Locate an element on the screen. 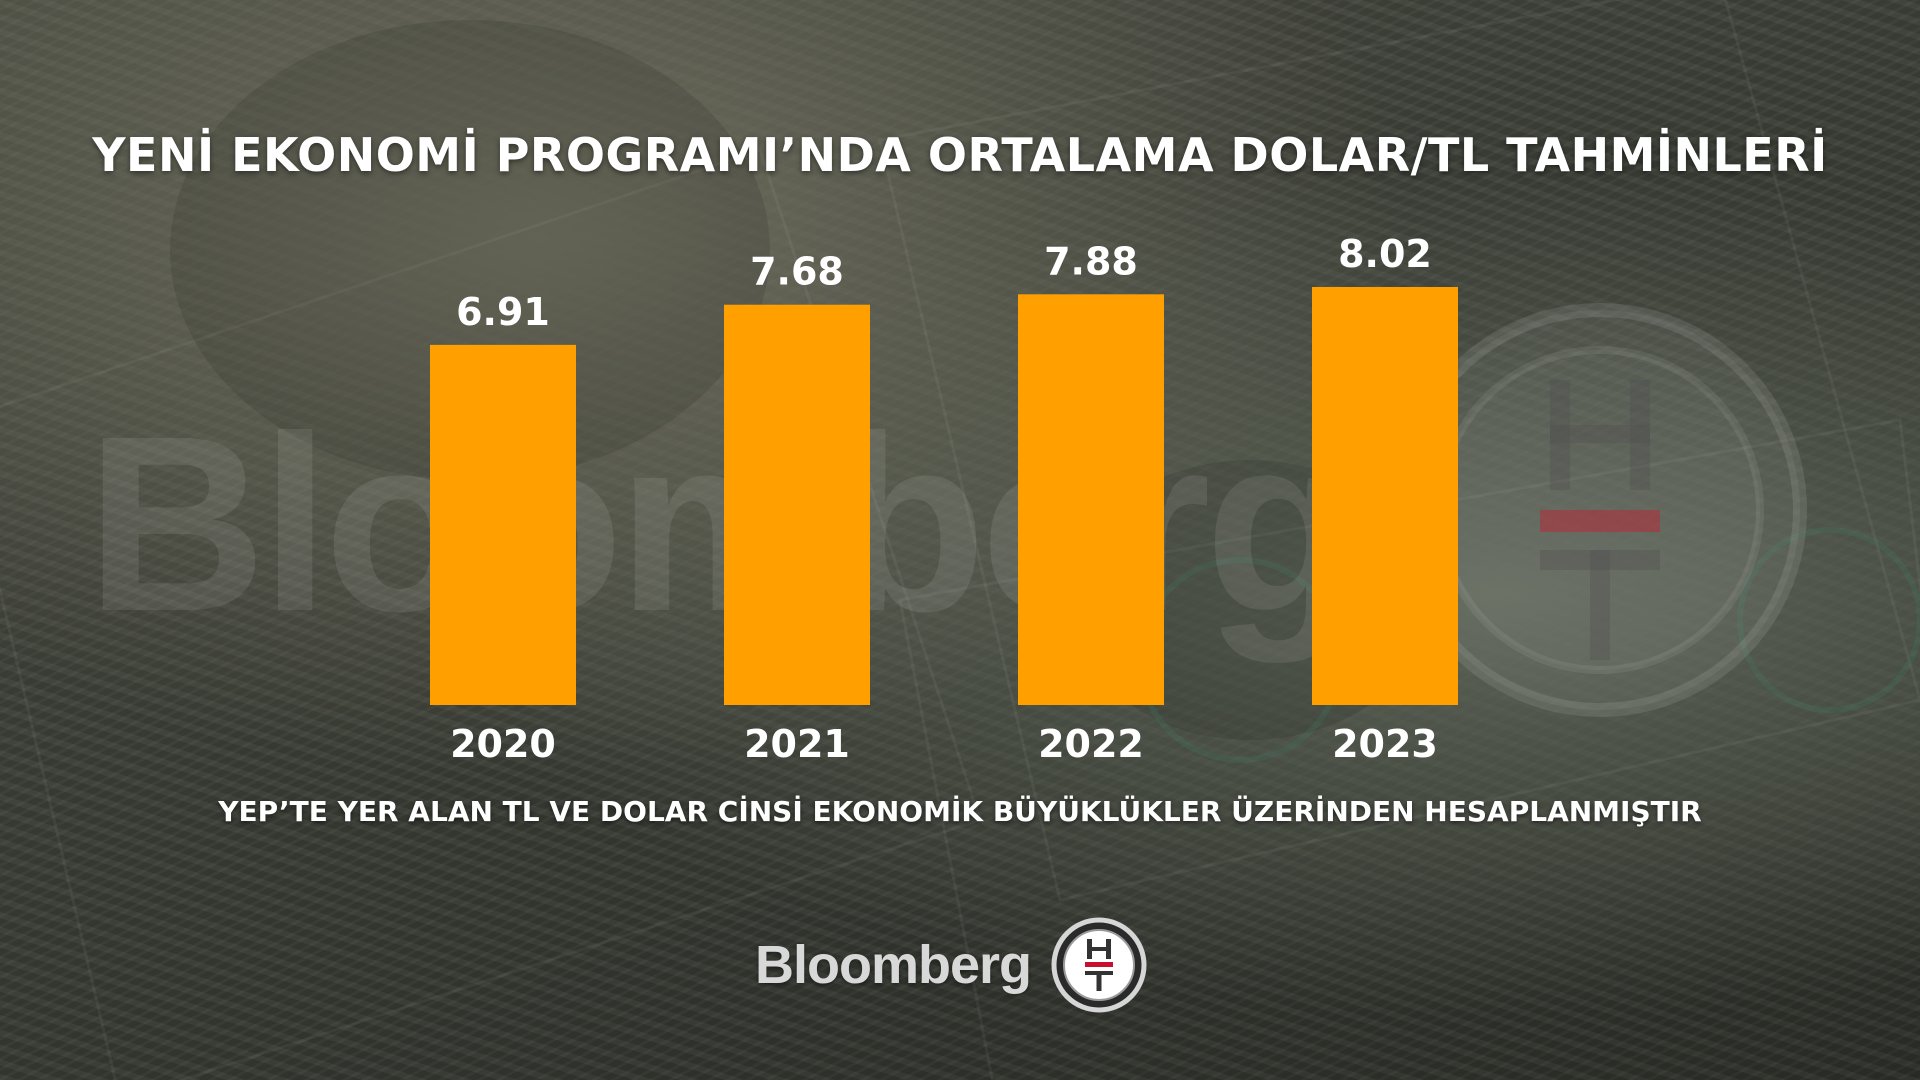 The width and height of the screenshot is (1920, 1080). x-tick-label-2022: 2022 is located at coordinates (1091, 744).